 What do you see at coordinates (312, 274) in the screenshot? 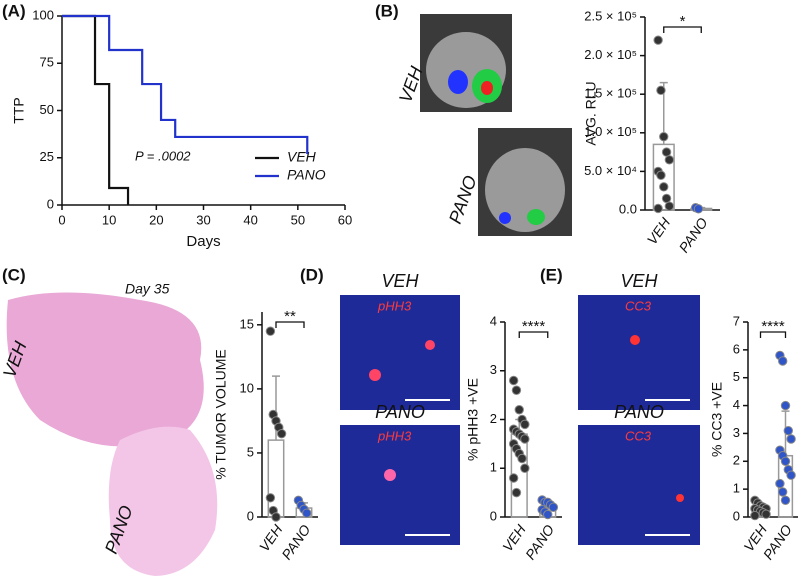
I see `panel-label: (D)` at bounding box center [312, 274].